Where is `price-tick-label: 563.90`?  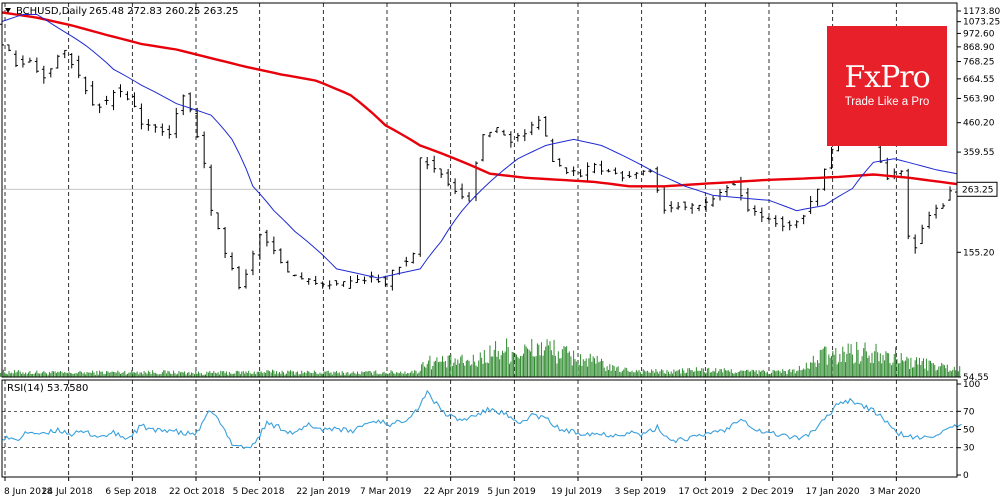
price-tick-label: 563.90 is located at coordinates (979, 99).